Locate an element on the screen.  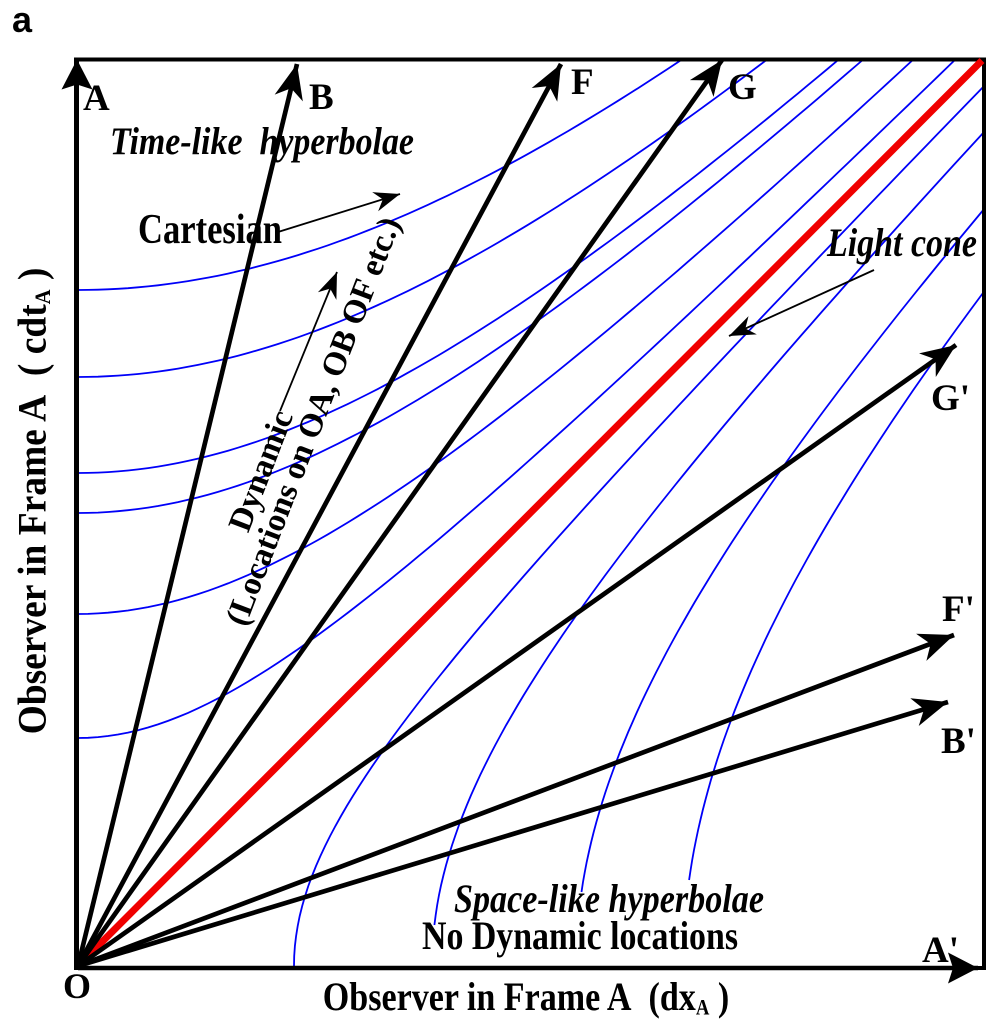
svg-text: Cartesian is located at coordinates (210, 230).